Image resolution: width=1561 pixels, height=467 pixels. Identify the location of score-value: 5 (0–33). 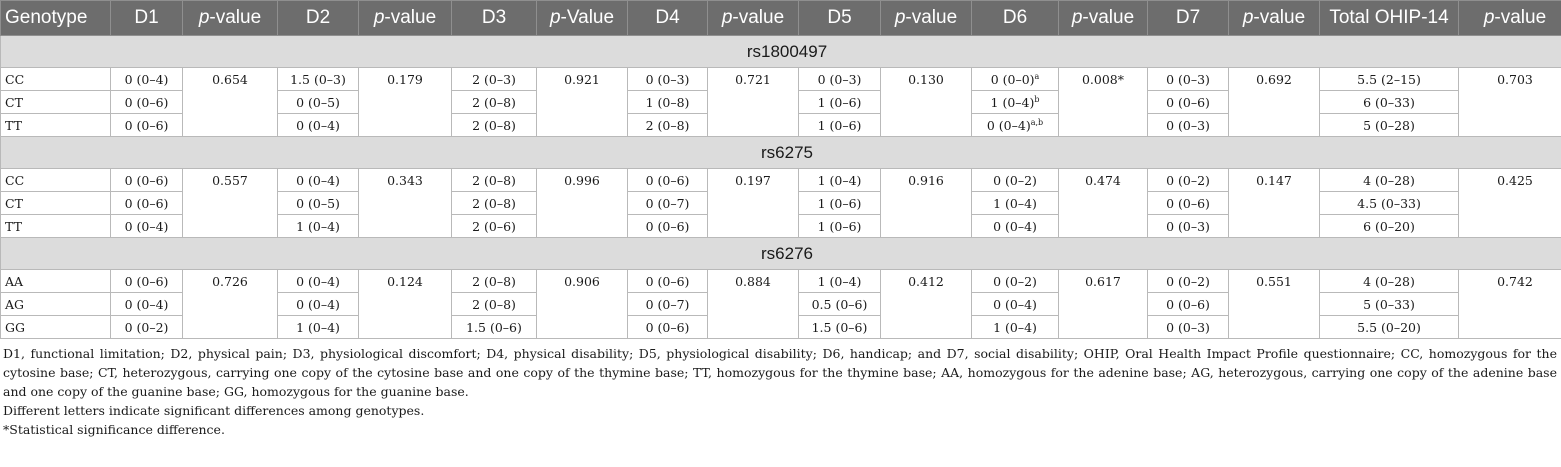
(1389, 304).